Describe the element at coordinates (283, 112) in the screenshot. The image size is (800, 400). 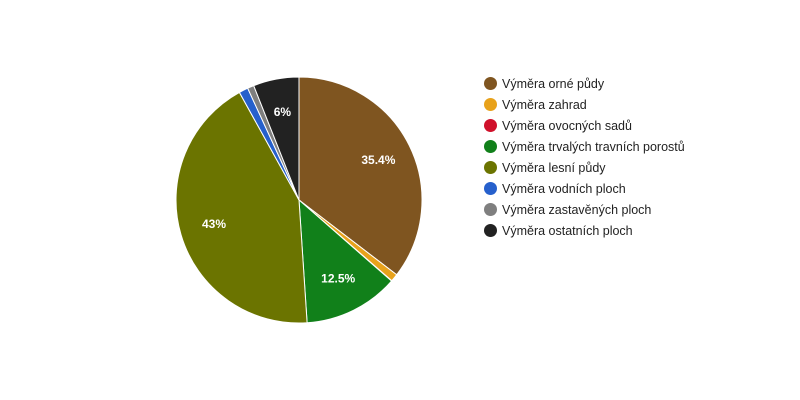
I see `slice-data-label: 6%` at that location.